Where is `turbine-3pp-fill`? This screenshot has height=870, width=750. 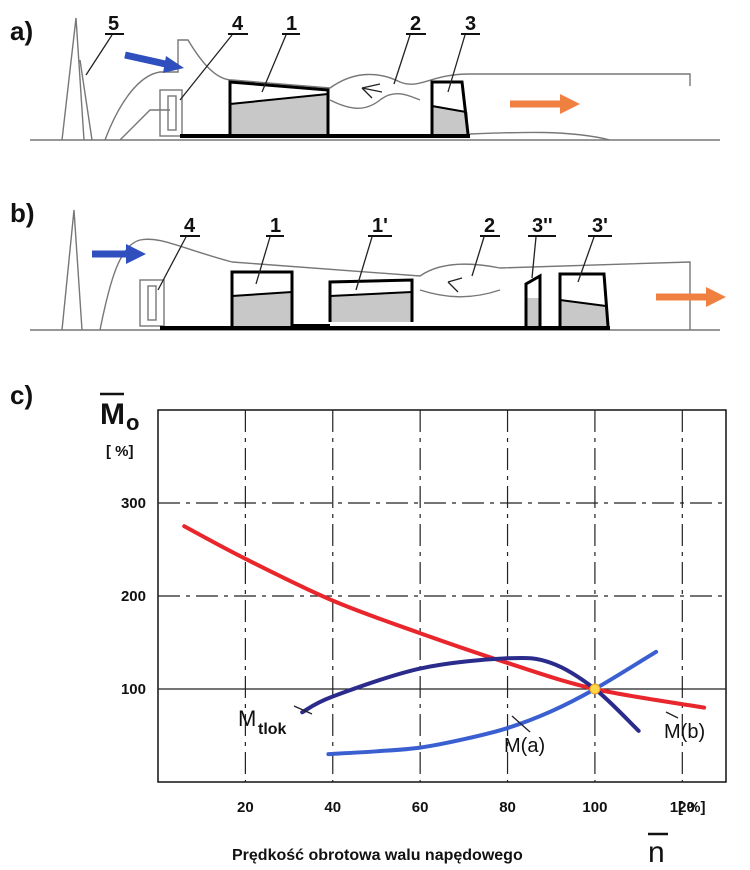 turbine-3pp-fill is located at coordinates (533, 312).